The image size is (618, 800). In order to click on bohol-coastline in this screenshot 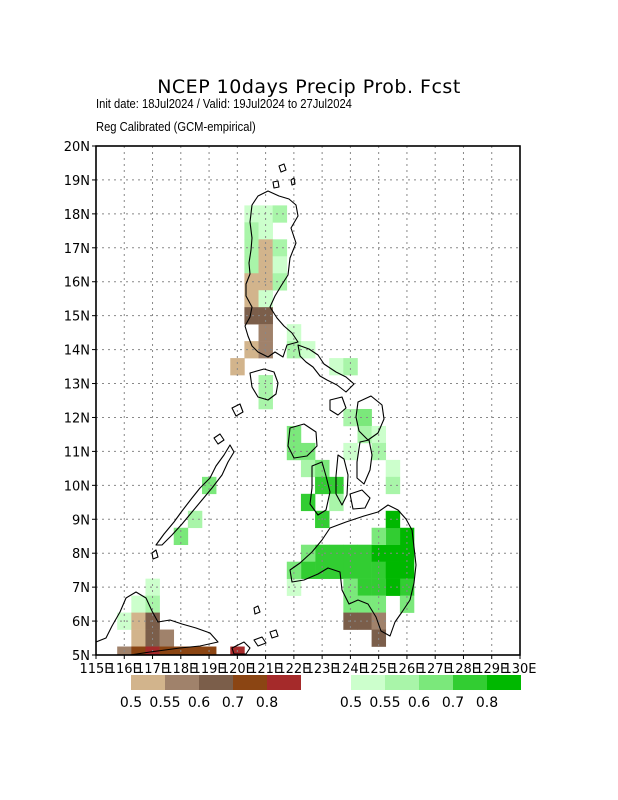, I will do `click(360, 499)`.